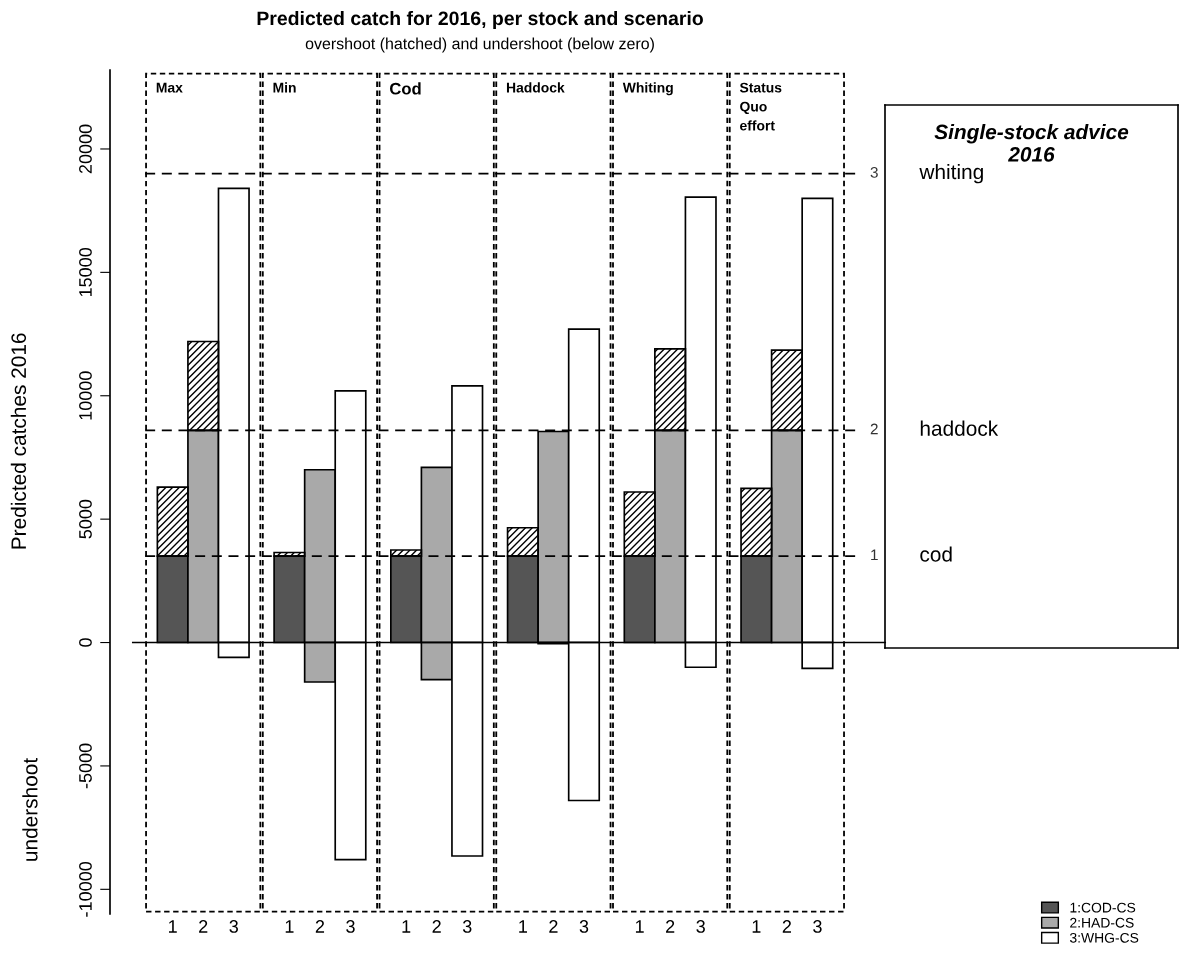 The image size is (1187, 958). Describe the element at coordinates (535, 87) in the screenshot. I see `annotation: Haddock` at that location.